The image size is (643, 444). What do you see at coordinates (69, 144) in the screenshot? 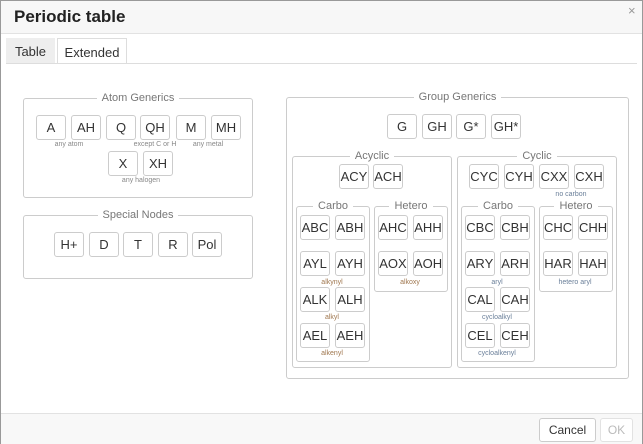
I see `button-caption: any atom` at bounding box center [69, 144].